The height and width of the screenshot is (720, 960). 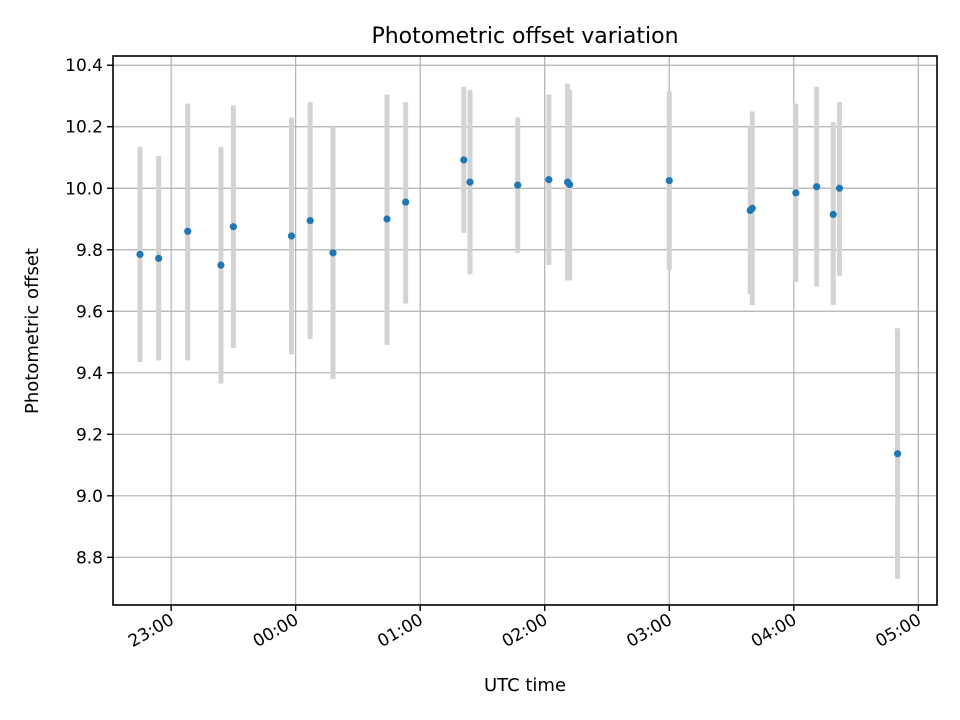 I want to click on y-tick-label: 9.0, so click(x=89, y=497).